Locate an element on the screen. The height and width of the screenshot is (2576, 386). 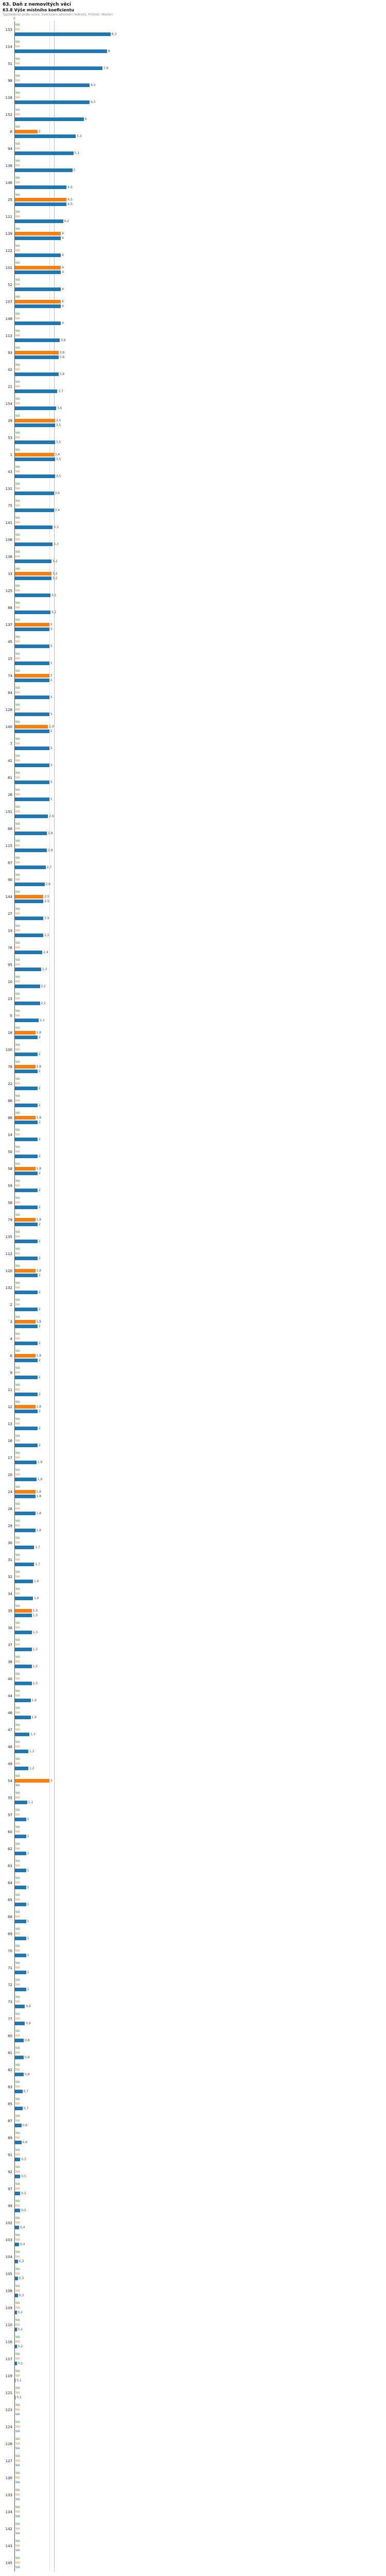
x-axis-tick-zero: 0 is located at coordinates (14, 19).